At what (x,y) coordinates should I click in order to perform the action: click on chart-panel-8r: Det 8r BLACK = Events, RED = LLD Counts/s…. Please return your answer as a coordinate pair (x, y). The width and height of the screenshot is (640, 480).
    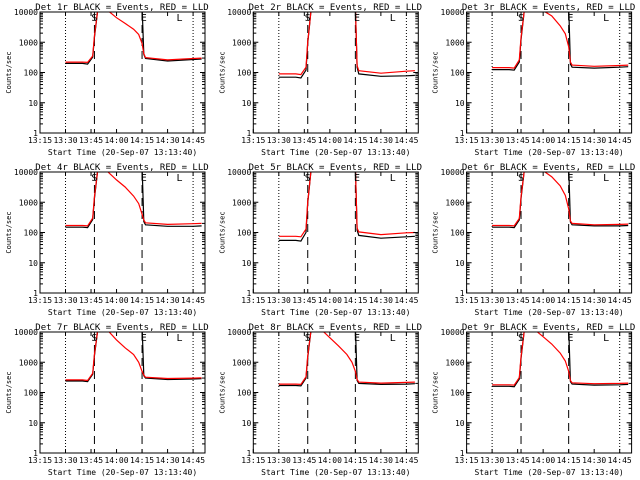
    Looking at the image, I should click on (320, 400).